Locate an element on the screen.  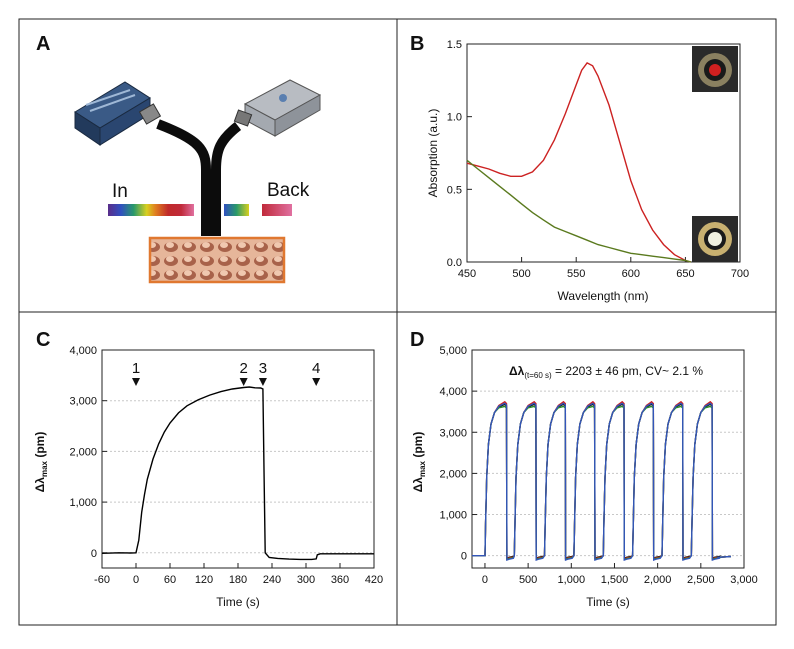
event-marker-label: 3 is located at coordinates (263, 368).